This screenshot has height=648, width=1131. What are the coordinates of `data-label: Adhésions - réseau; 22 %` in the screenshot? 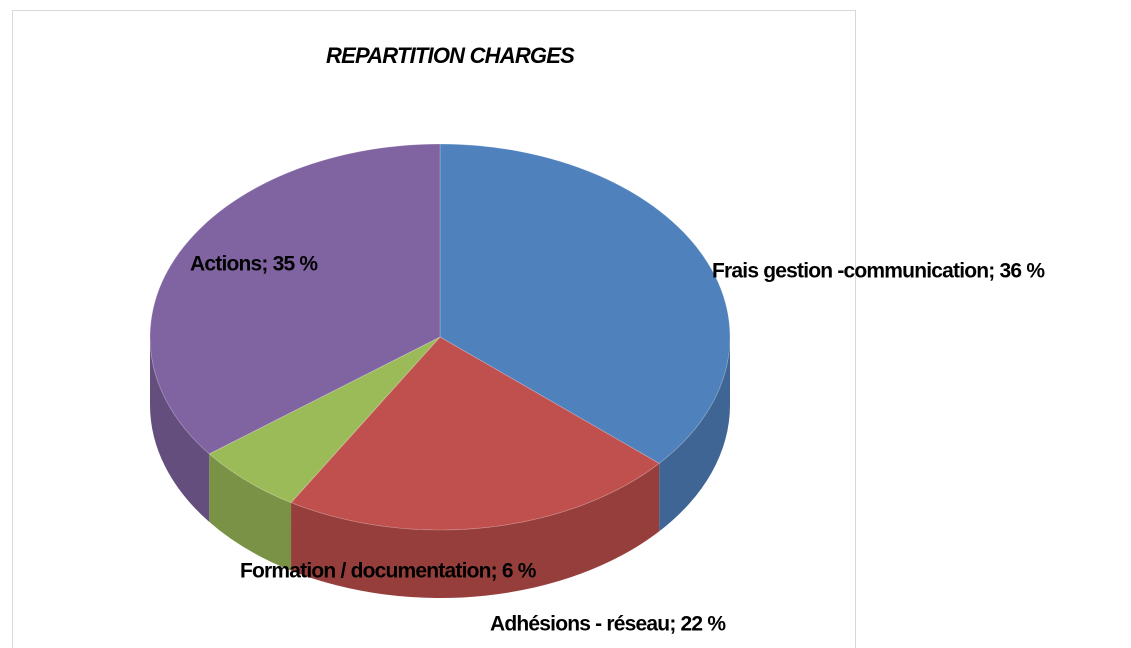 It's located at (608, 624).